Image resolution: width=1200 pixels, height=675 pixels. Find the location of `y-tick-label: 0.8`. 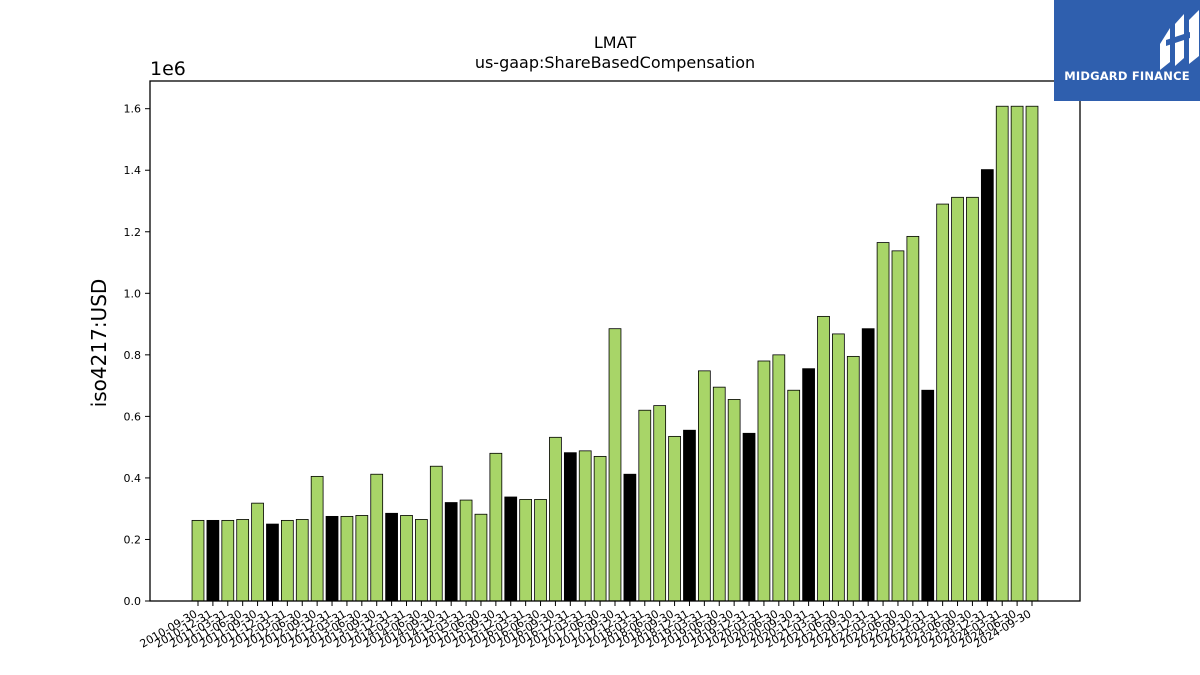

y-tick-label: 0.8 is located at coordinates (133, 355).